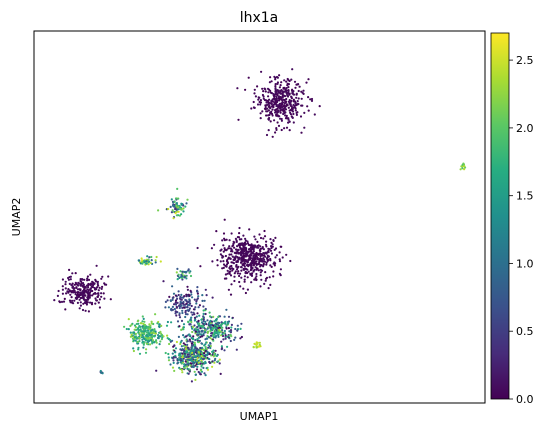 Image resolution: width=544 pixels, height=436 pixels. Describe the element at coordinates (16, 217) in the screenshot. I see `y-axis-label: UMAP2` at that location.